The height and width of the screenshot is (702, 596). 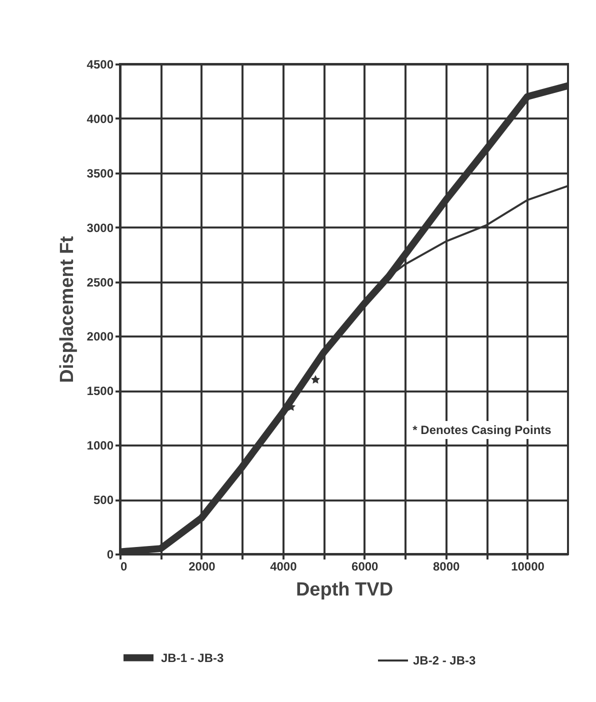 What do you see at coordinates (100, 445) in the screenshot?
I see `y-tick-label: 1000` at bounding box center [100, 445].